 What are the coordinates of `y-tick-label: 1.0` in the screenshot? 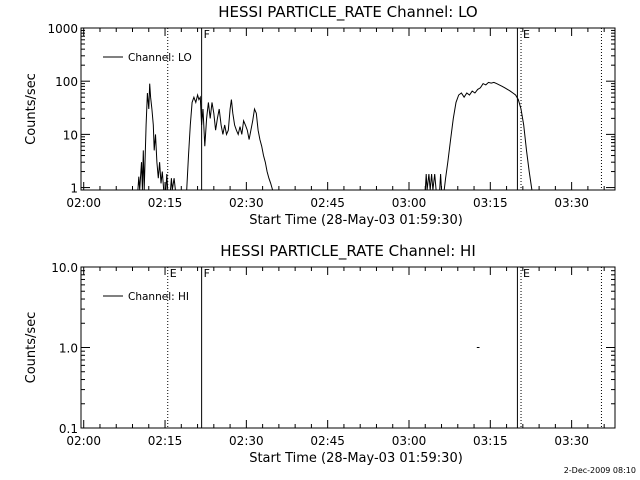 It's located at (68, 349).